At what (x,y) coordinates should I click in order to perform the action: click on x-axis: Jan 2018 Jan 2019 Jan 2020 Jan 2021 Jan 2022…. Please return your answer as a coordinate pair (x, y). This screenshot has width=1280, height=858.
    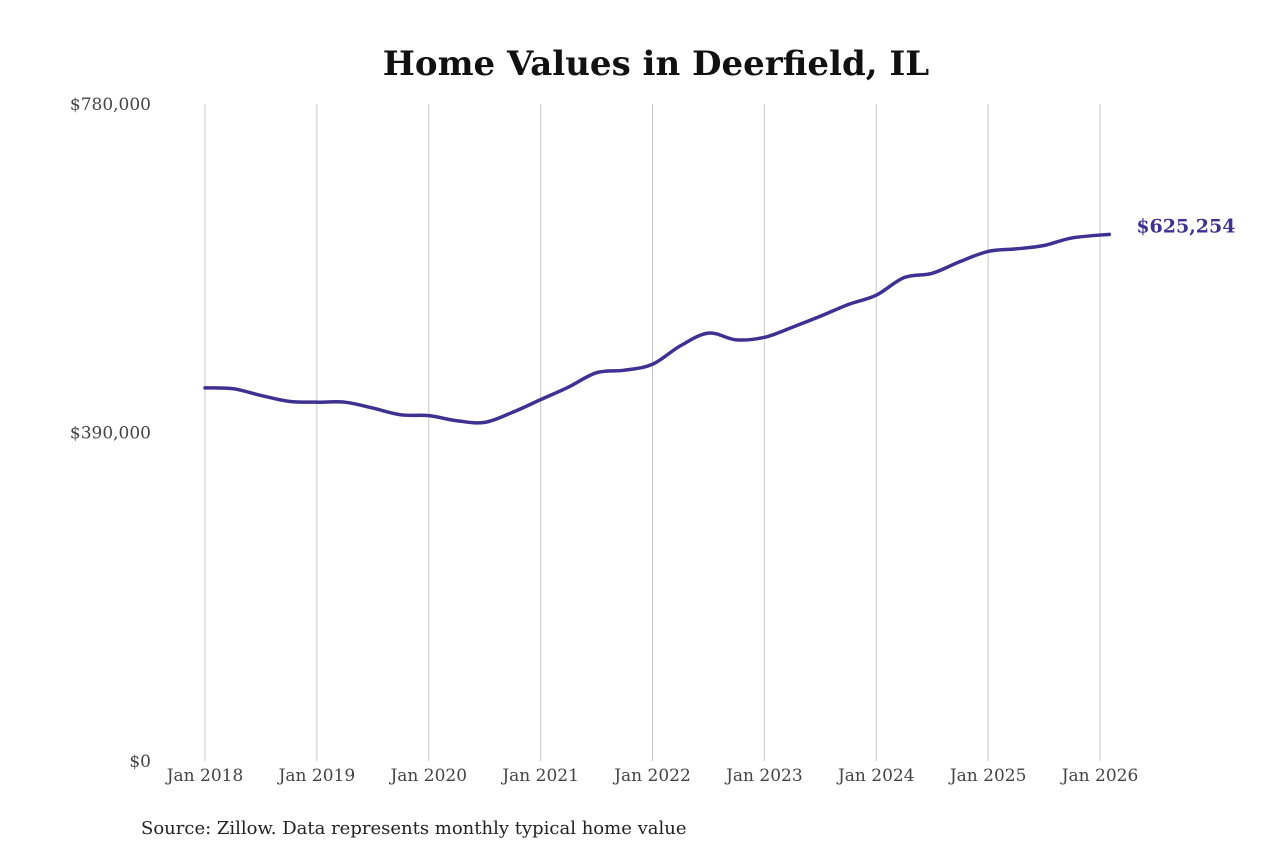
    Looking at the image, I should click on (652, 776).